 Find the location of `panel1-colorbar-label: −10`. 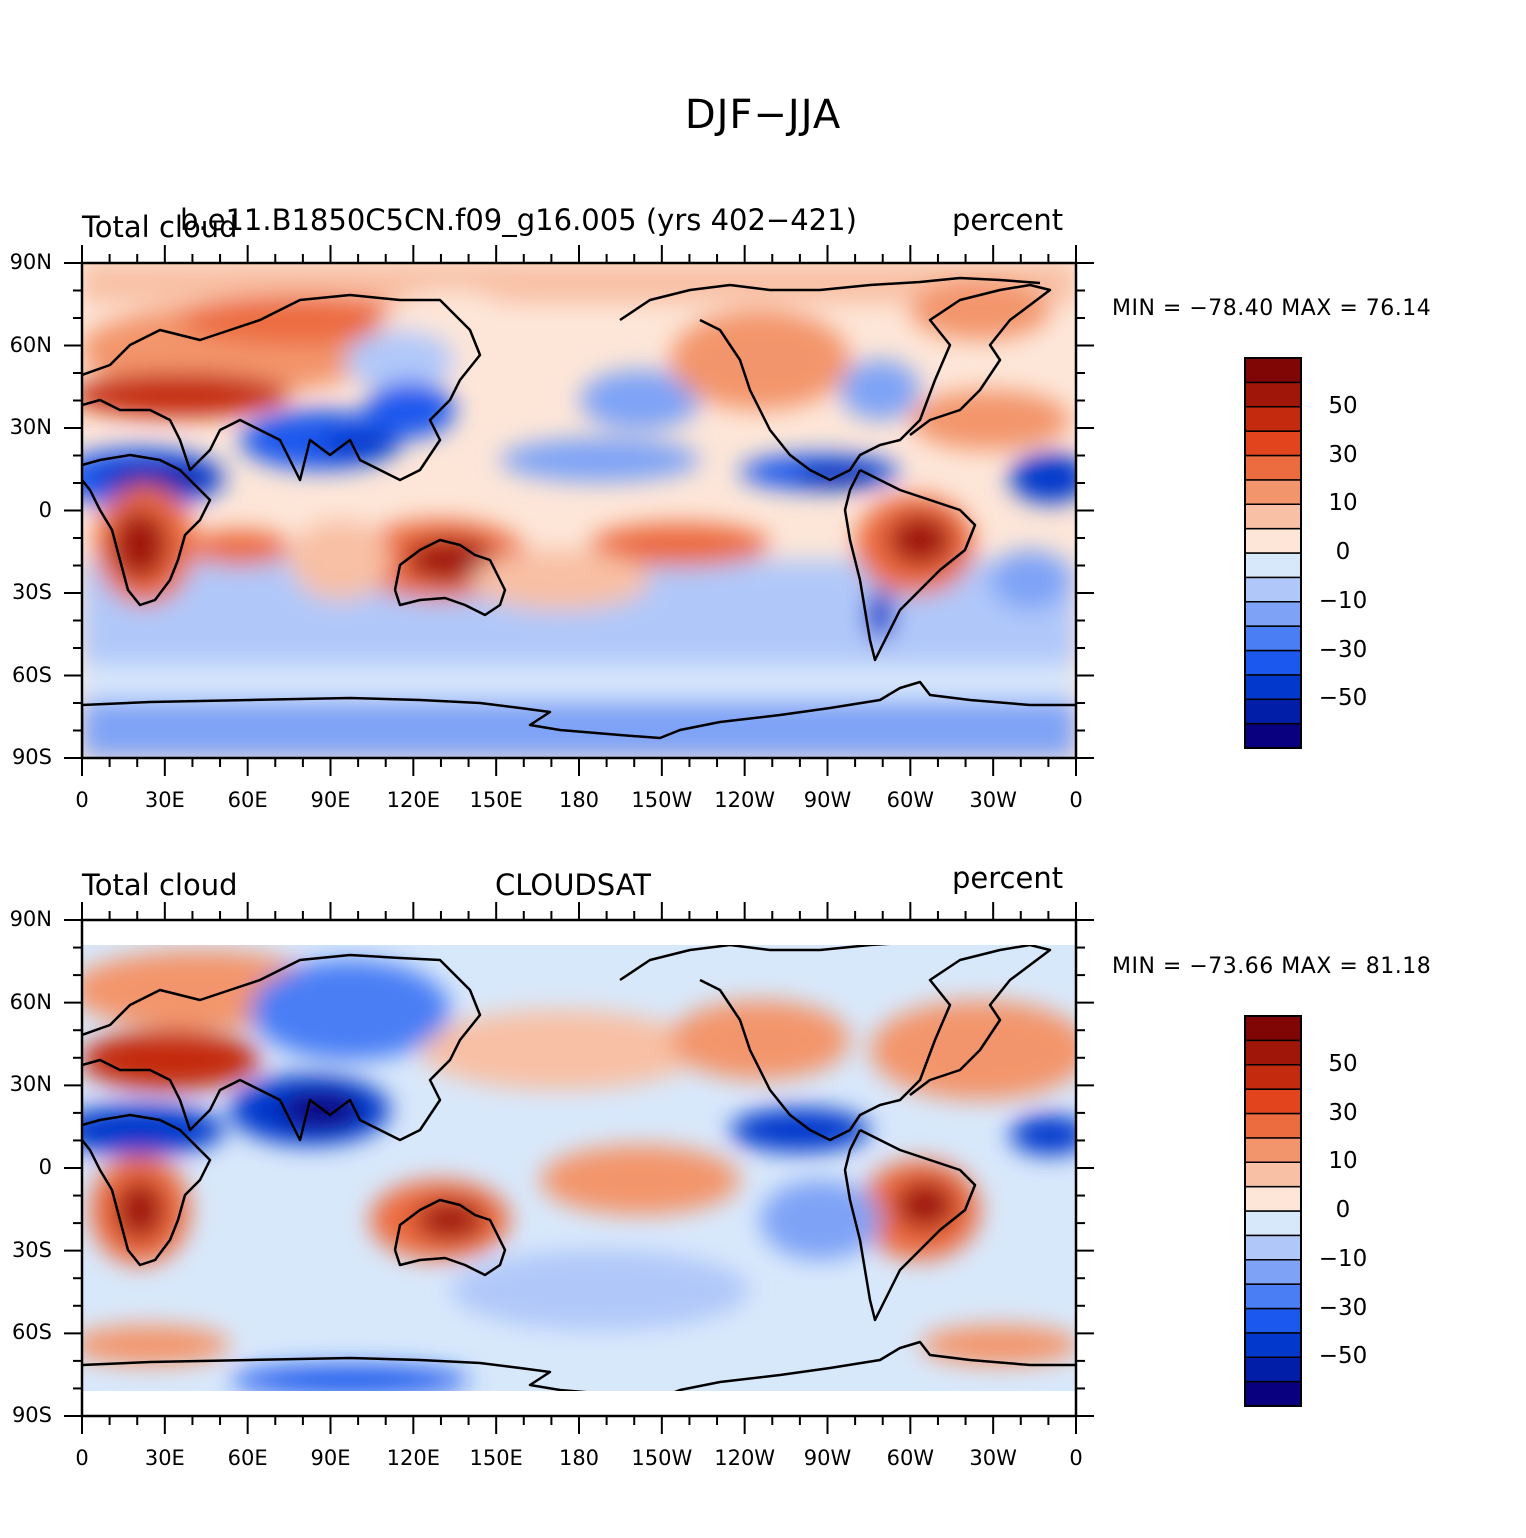

panel1-colorbar-label: −10 is located at coordinates (1343, 600).